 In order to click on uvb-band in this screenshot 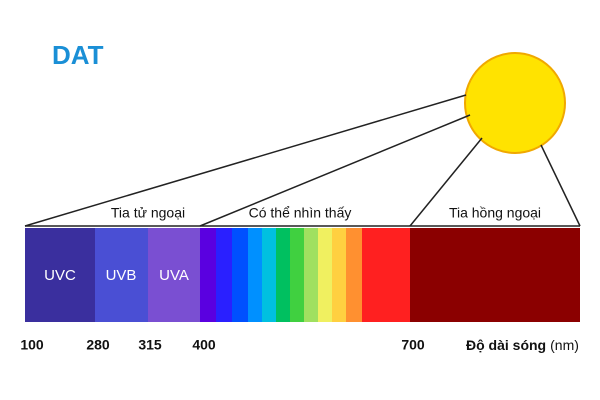, I will do `click(121, 275)`.